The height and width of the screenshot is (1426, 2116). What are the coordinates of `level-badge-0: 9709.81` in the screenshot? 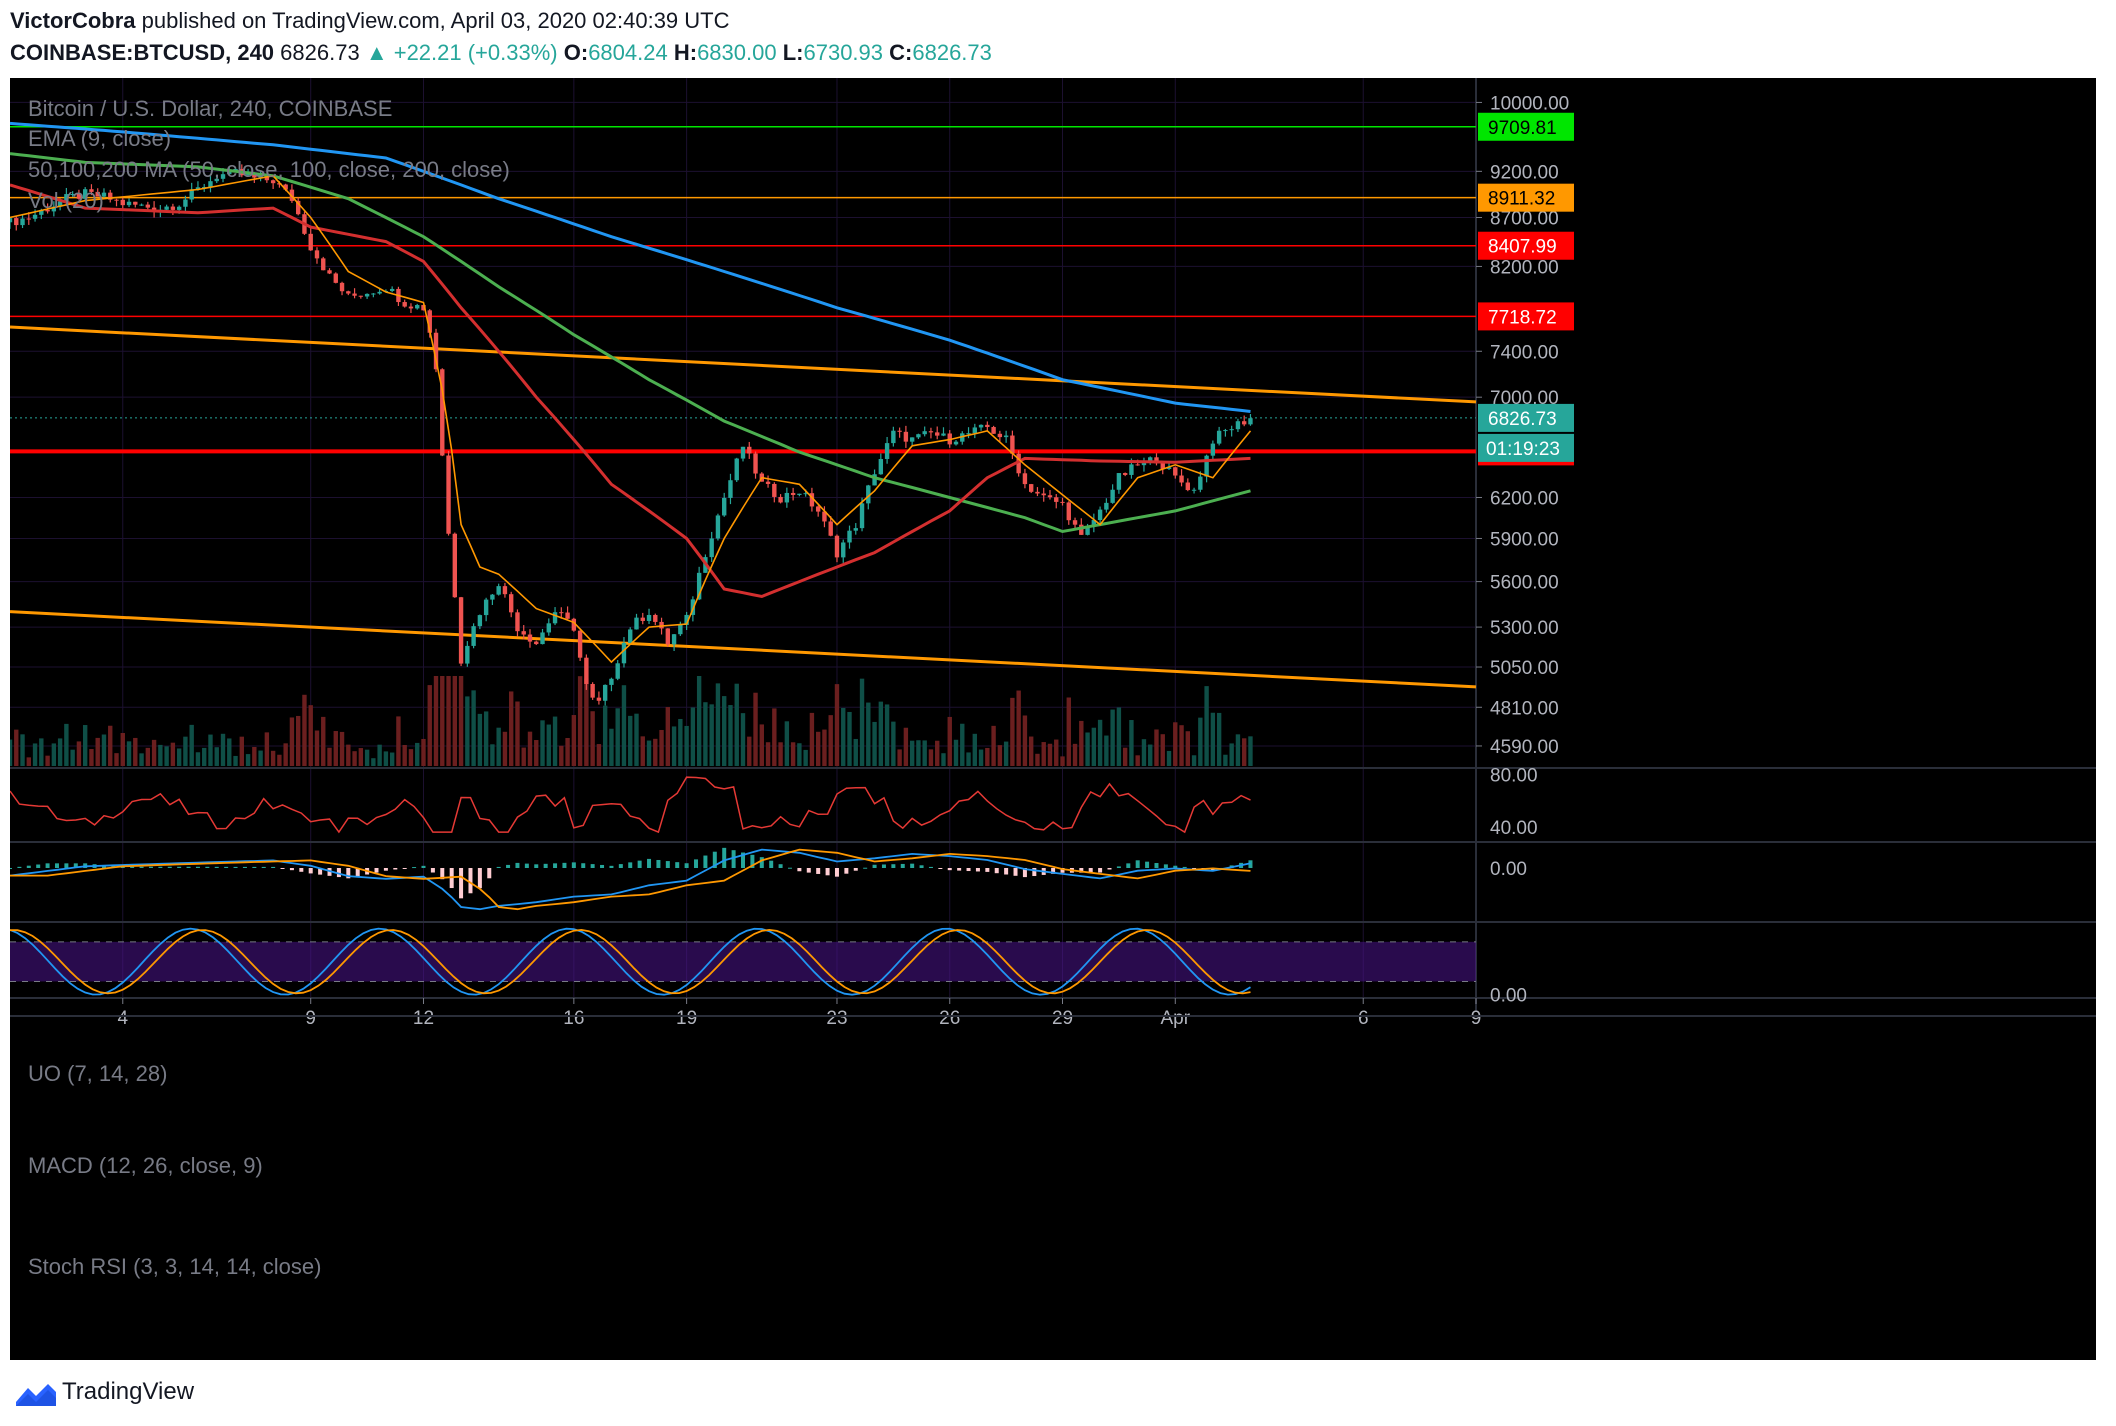 It's located at (1522, 128).